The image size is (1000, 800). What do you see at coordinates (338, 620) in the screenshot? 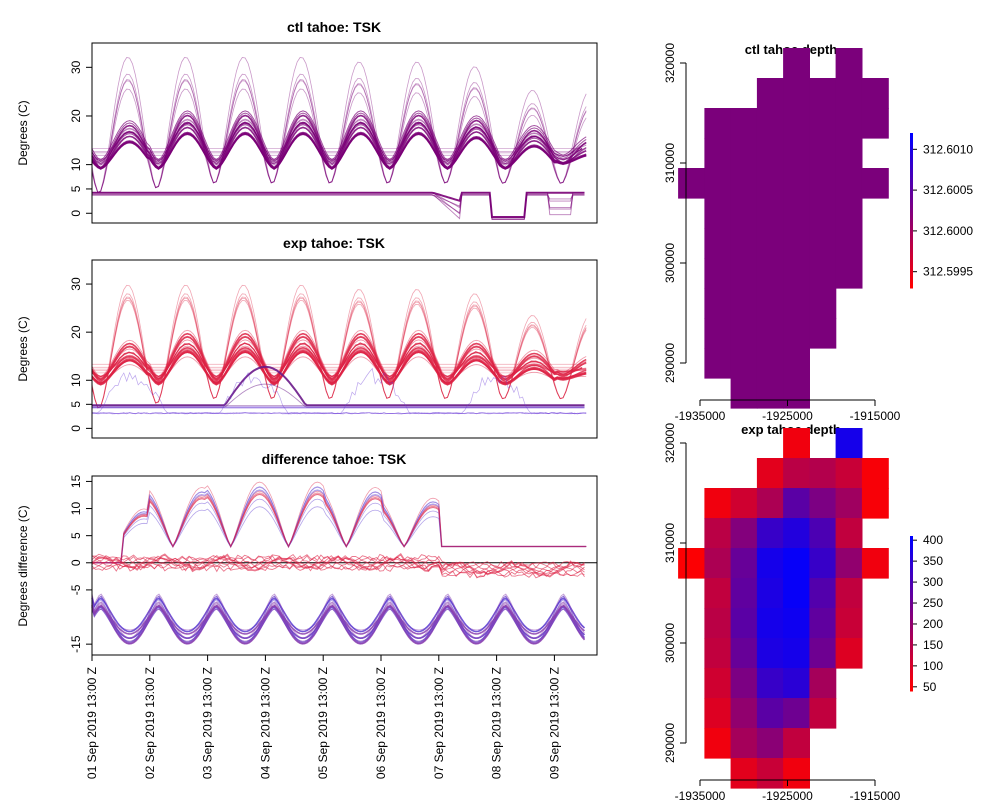
I see `lower-band-line` at bounding box center [338, 620].